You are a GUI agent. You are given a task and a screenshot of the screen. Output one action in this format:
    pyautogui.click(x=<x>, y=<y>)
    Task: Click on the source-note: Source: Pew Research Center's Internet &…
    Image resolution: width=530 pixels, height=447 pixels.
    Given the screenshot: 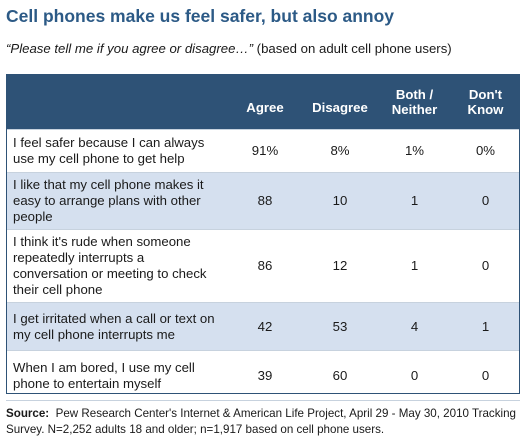 What is the action you would take?
    pyautogui.click(x=265, y=422)
    